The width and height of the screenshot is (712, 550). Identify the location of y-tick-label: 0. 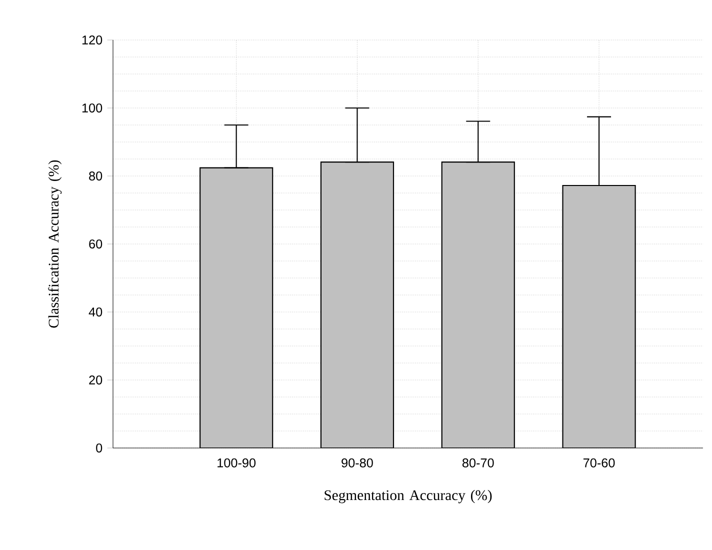
(99, 448).